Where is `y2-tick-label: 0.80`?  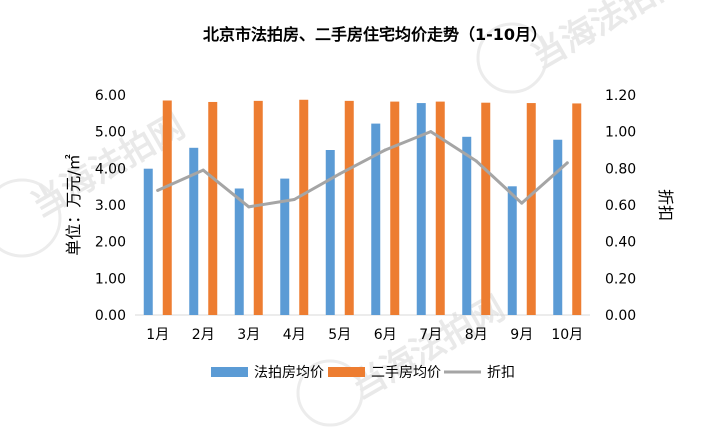 y2-tick-label: 0.80 is located at coordinates (620, 169).